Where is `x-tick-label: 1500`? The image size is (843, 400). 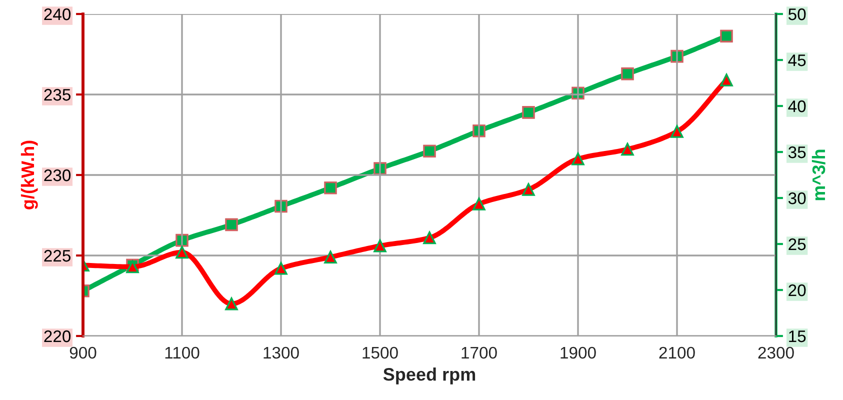 x-tick-label: 1500 is located at coordinates (380, 352).